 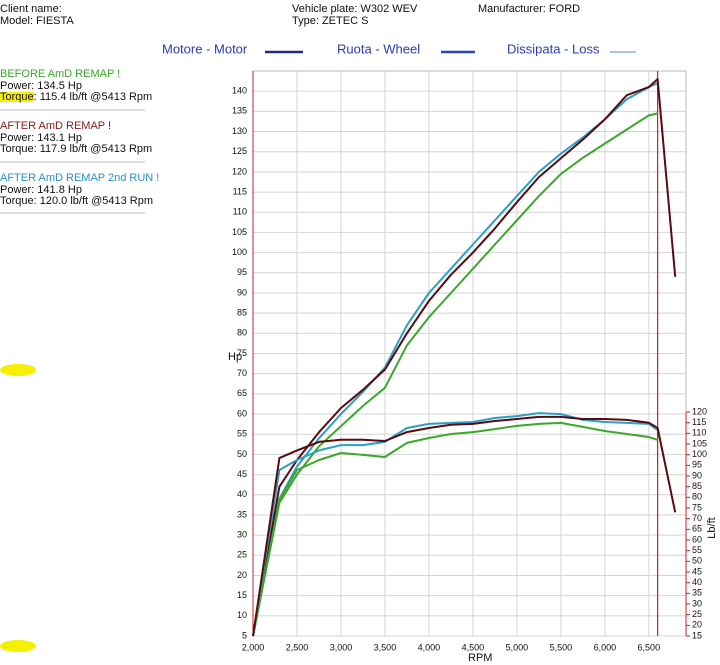 What do you see at coordinates (553, 48) in the screenshot?
I see `legend-label: Dissipata - Loss` at bounding box center [553, 48].